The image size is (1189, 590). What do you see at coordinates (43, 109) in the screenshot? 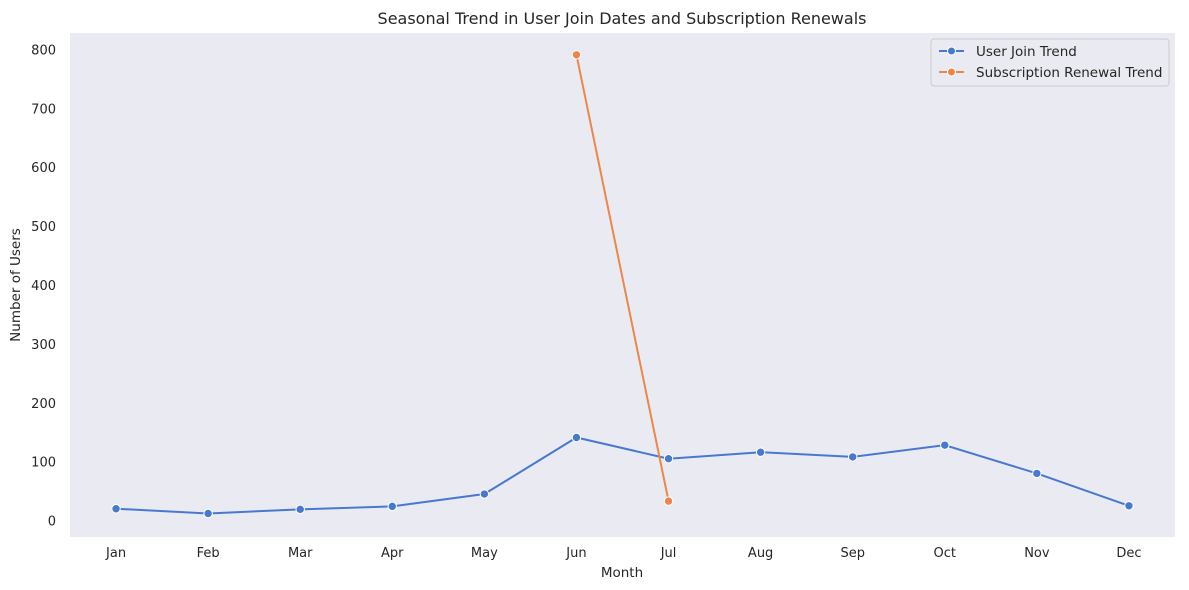
I see `y-tick-label: 700` at bounding box center [43, 109].